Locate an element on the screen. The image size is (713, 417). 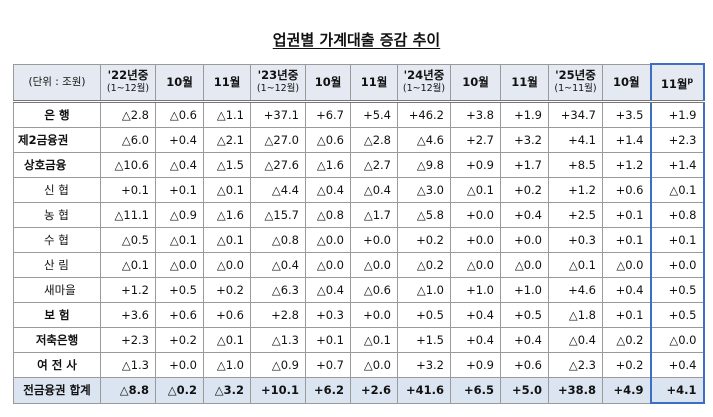
value-cell: △0.9 is located at coordinates (179, 215).